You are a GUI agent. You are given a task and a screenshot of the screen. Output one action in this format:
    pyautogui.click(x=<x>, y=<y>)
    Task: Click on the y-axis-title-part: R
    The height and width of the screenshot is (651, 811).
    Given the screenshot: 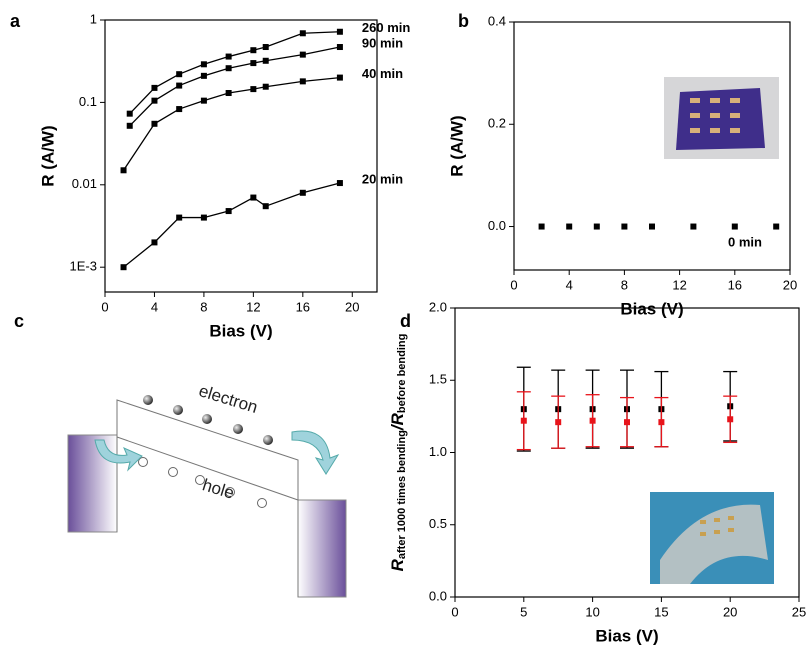 What is the action you would take?
    pyautogui.click(x=397, y=564)
    